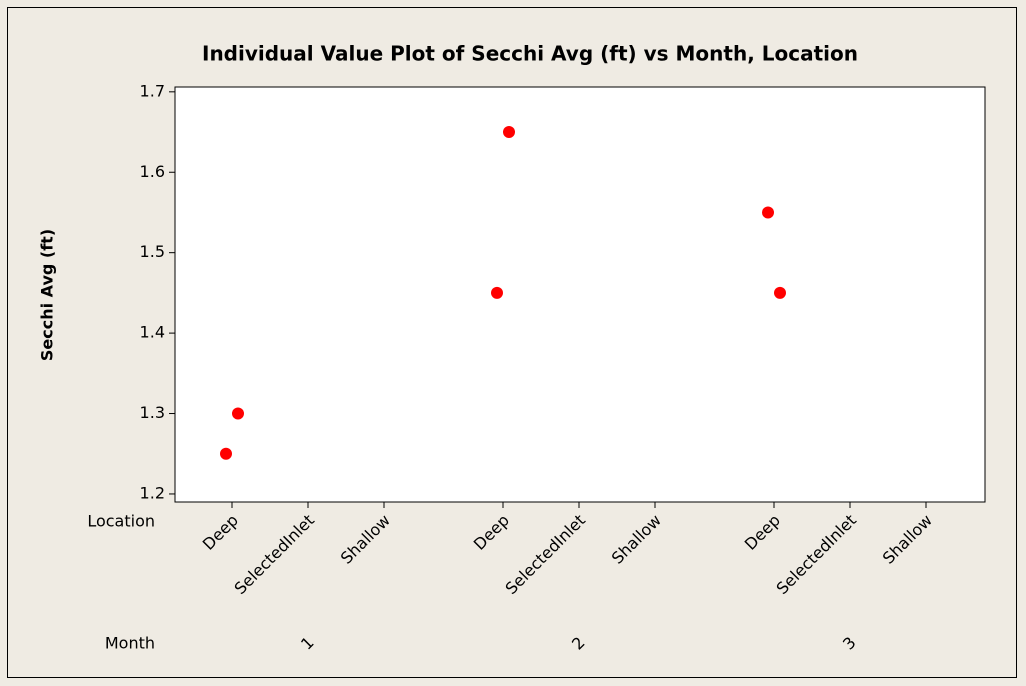  I want to click on y-tick-label: 1.6, so click(152, 171).